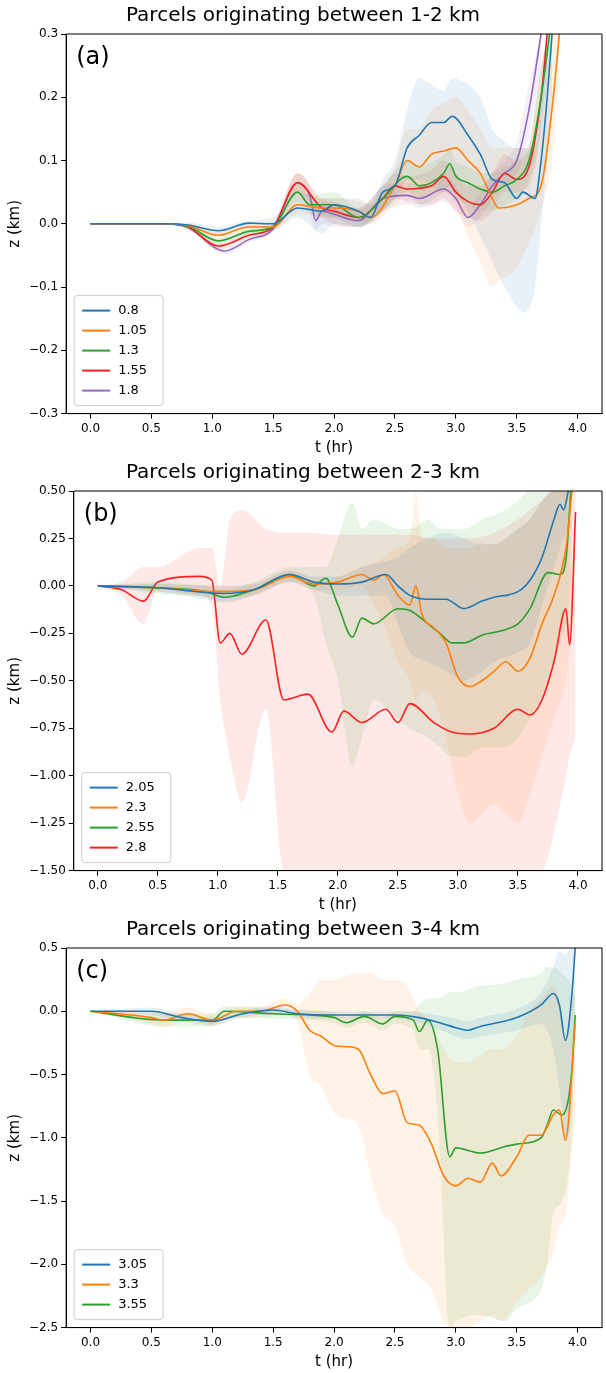 The height and width of the screenshot is (1373, 606). Describe the element at coordinates (47, 822) in the screenshot. I see `y-tick-label: −1.25` at that location.